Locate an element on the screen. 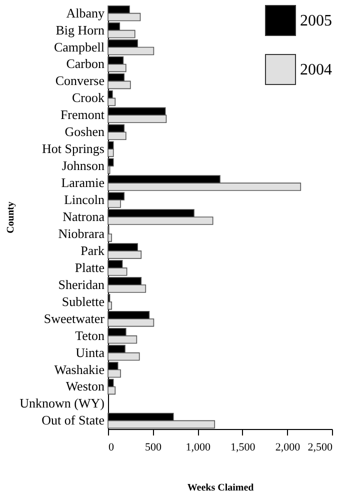  y-tick-label: Hot Springs is located at coordinates (73, 148).